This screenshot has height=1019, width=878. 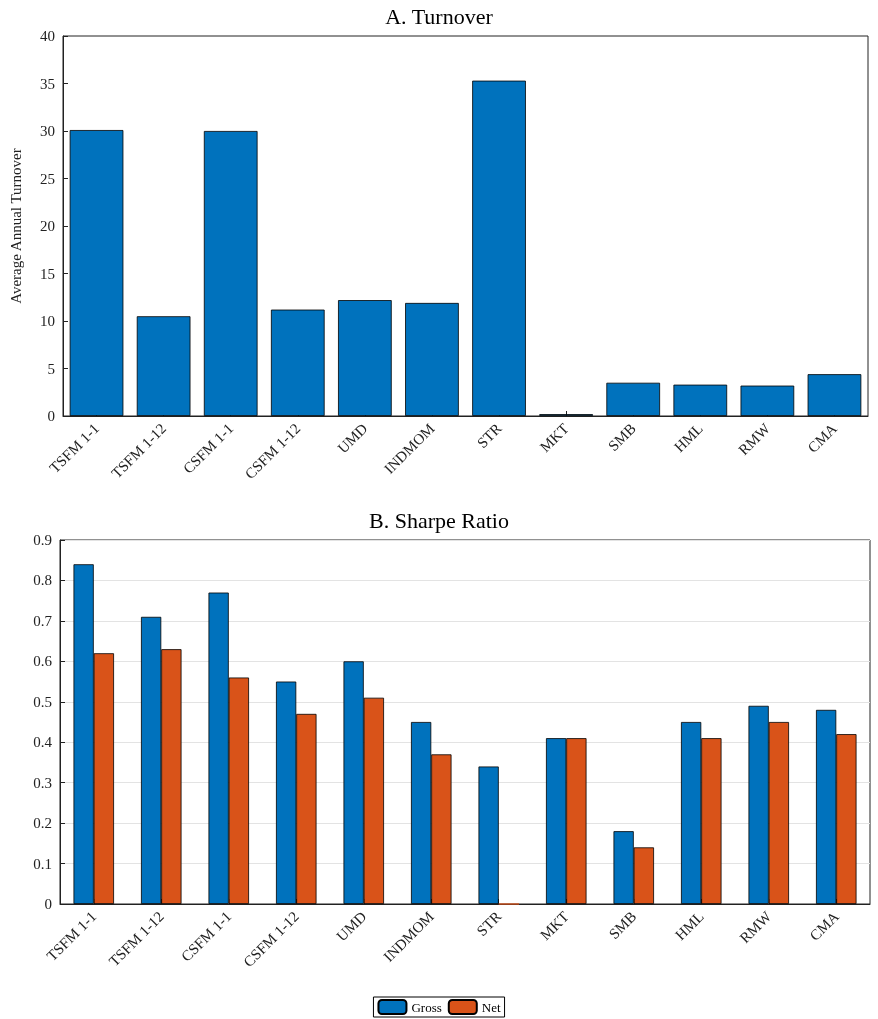 I want to click on legend-label: Gross, so click(x=426, y=1007).